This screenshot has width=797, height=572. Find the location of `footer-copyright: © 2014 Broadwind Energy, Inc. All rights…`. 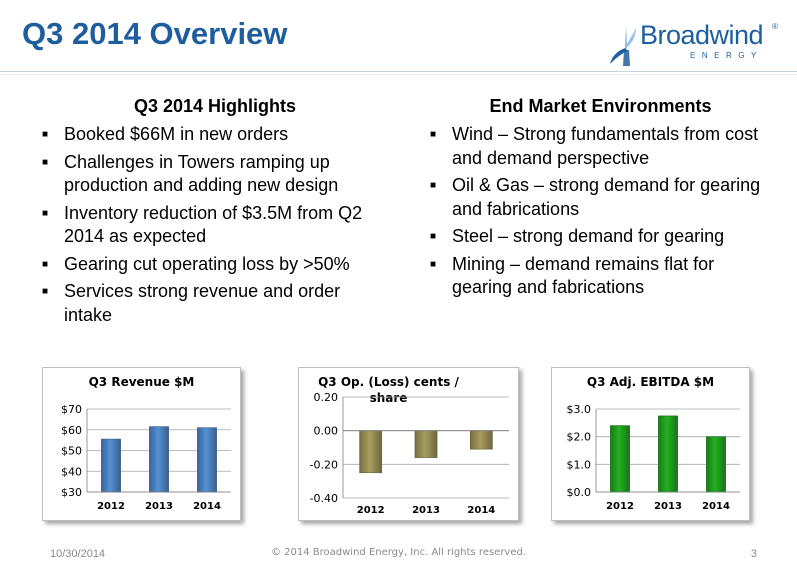

footer-copyright: © 2014 Broadwind Energy, Inc. All rights… is located at coordinates (398, 552).